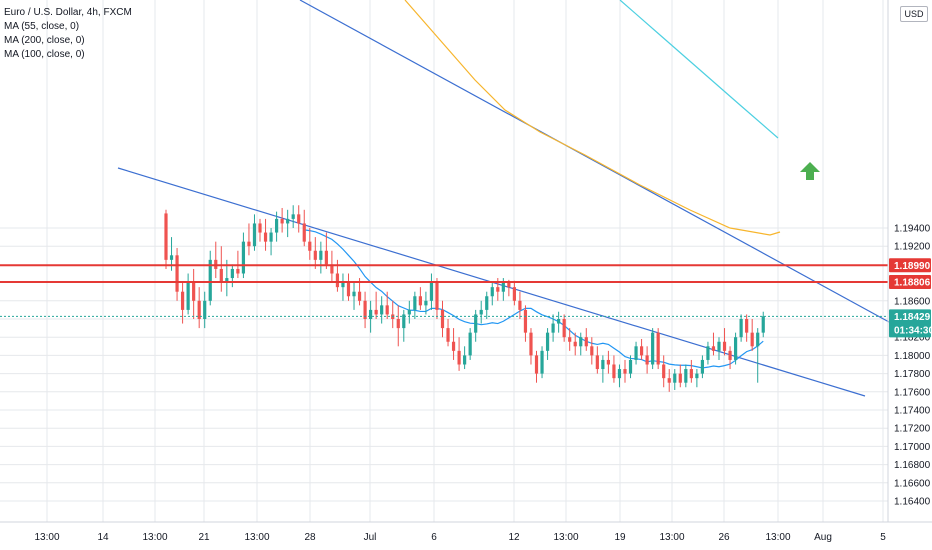 This screenshot has width=932, height=550. What do you see at coordinates (44, 54) in the screenshot?
I see `ma100-legend: MA (100, close, 0)` at bounding box center [44, 54].